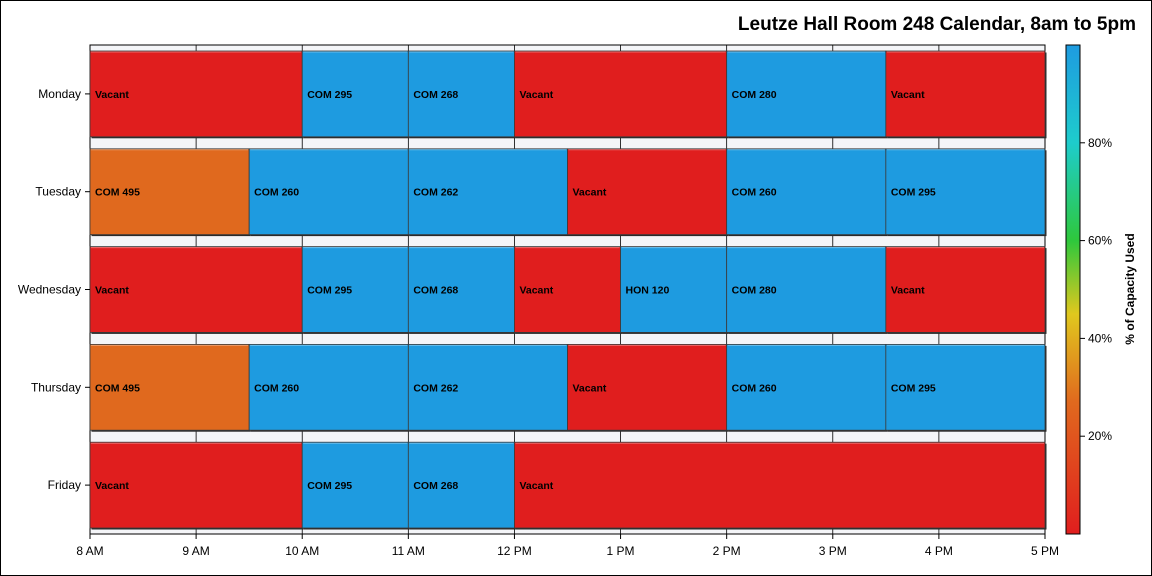 Image resolution: width=1152 pixels, height=576 pixels. Describe the element at coordinates (621, 551) in the screenshot. I see `x-tick-label: 1 PM` at that location.